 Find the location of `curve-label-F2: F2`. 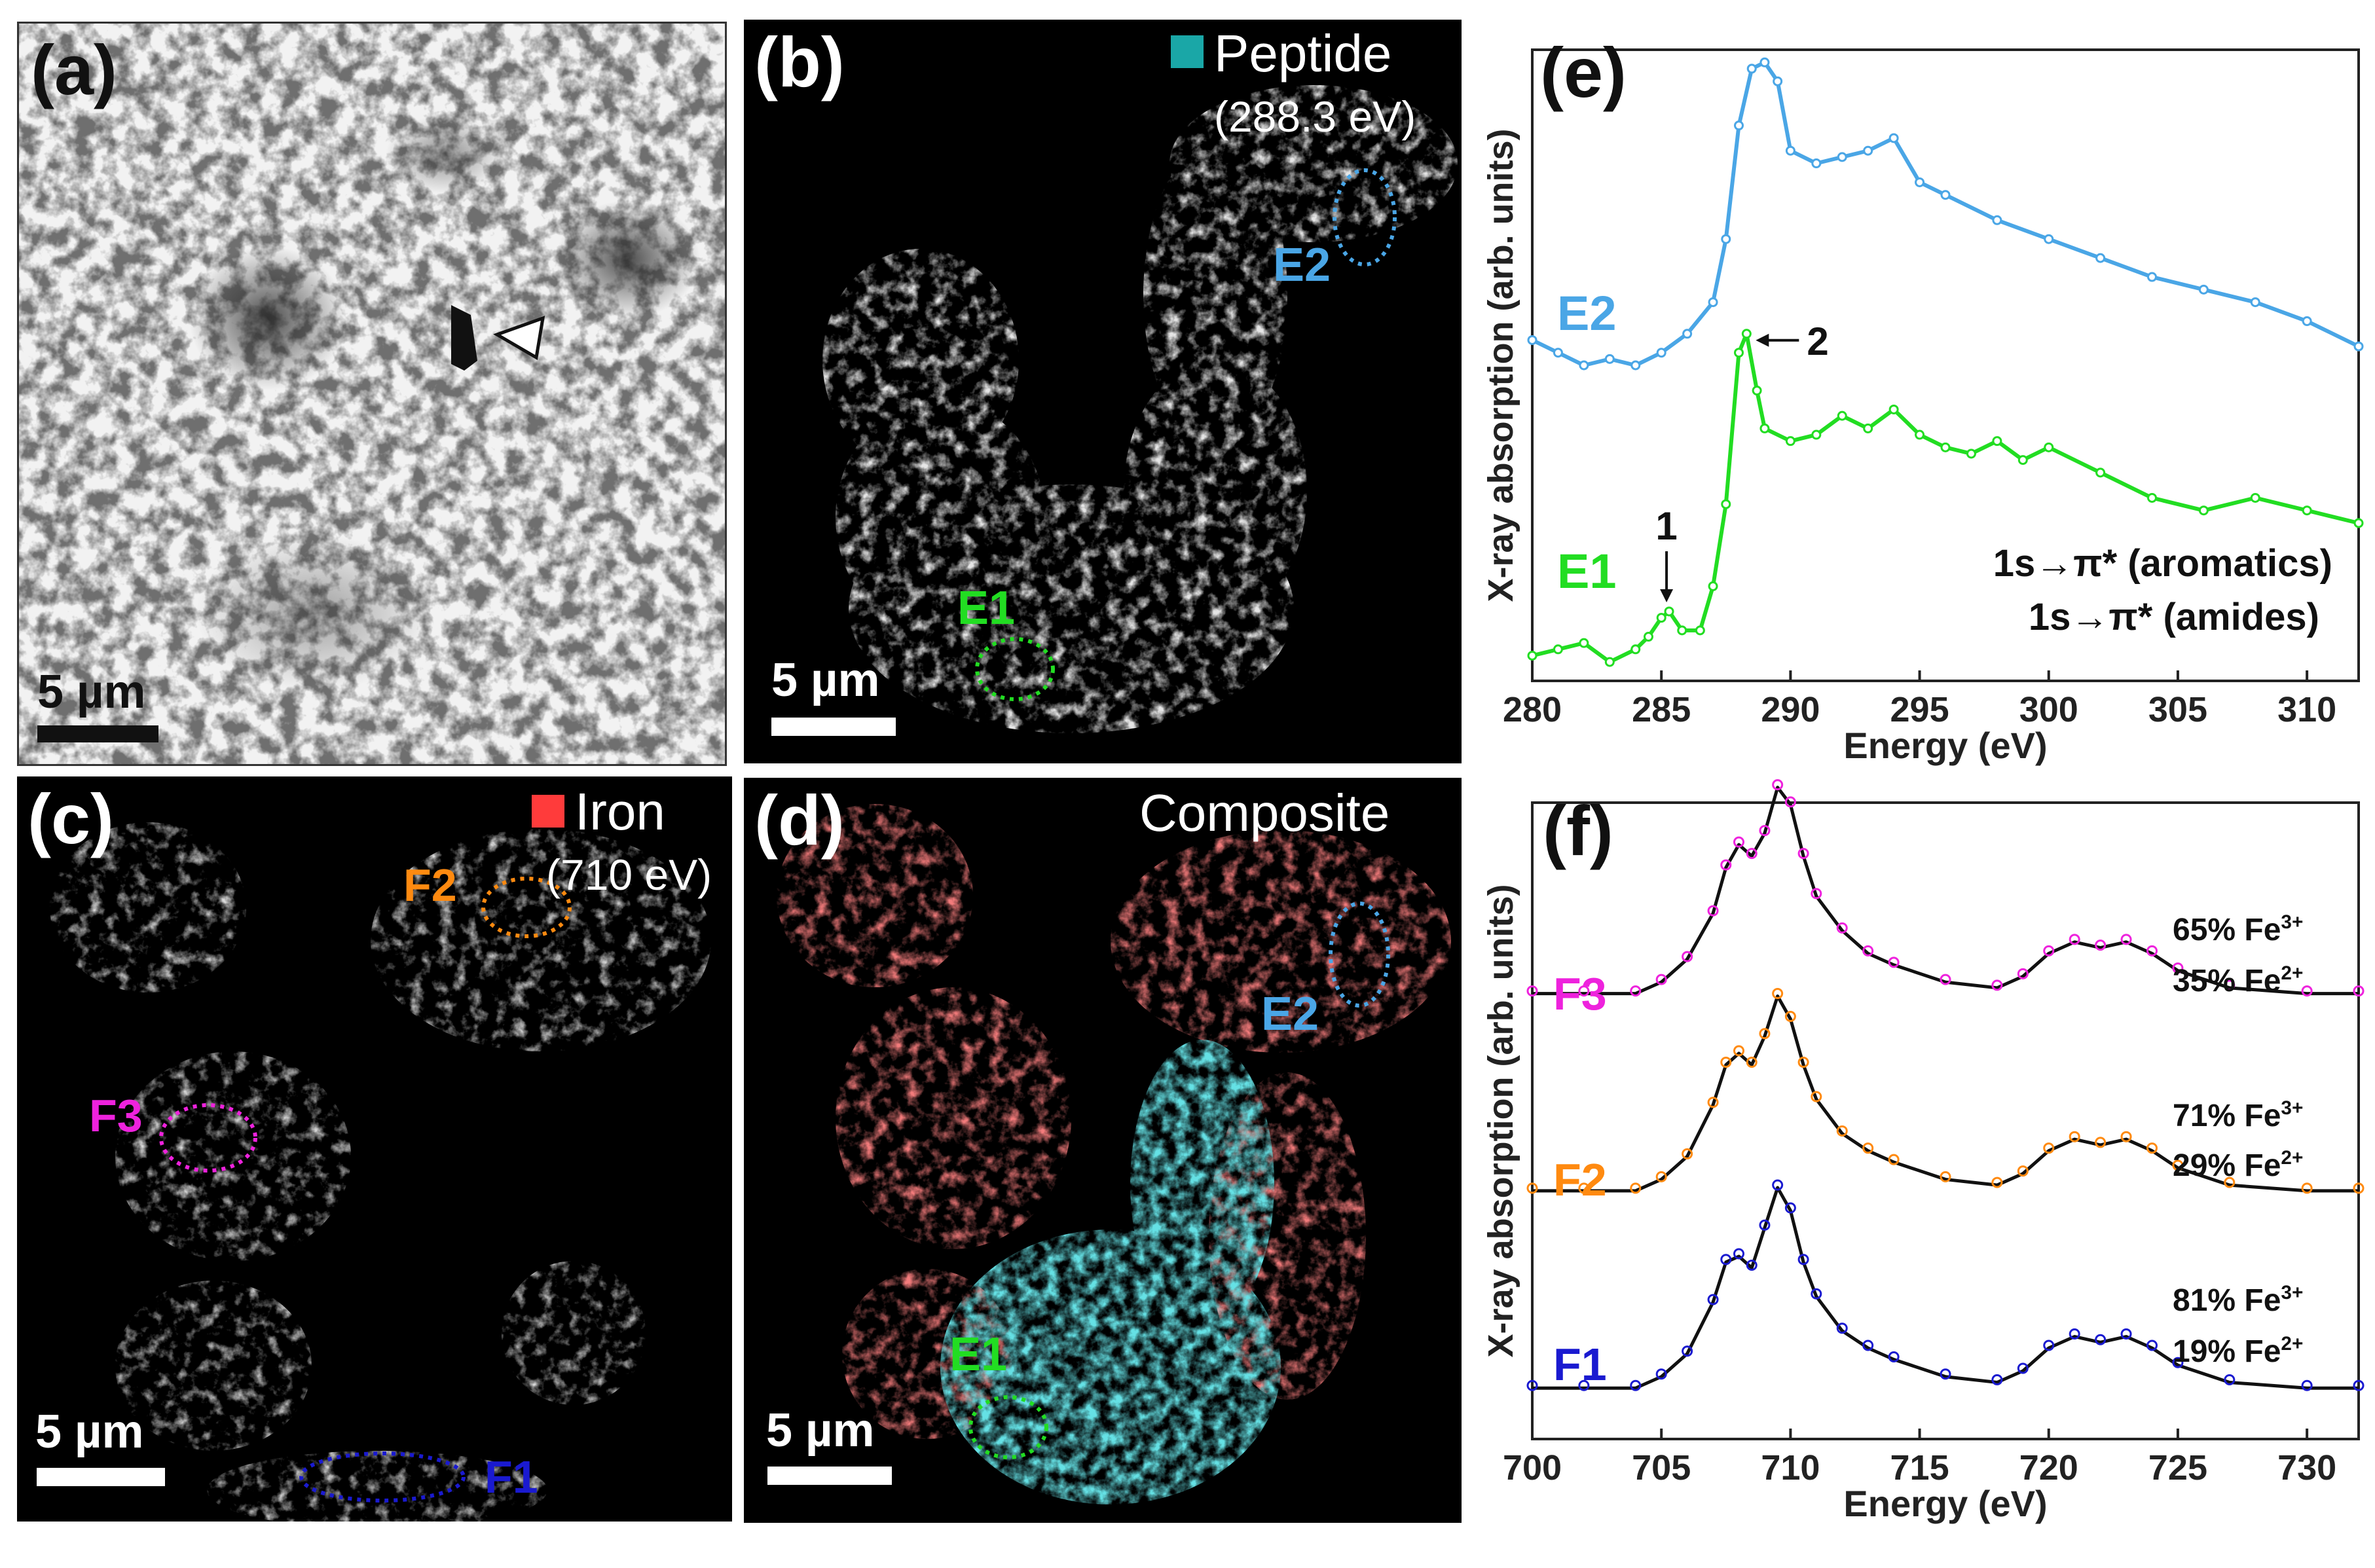

curve-label-F2: F2 is located at coordinates (1580, 1179).